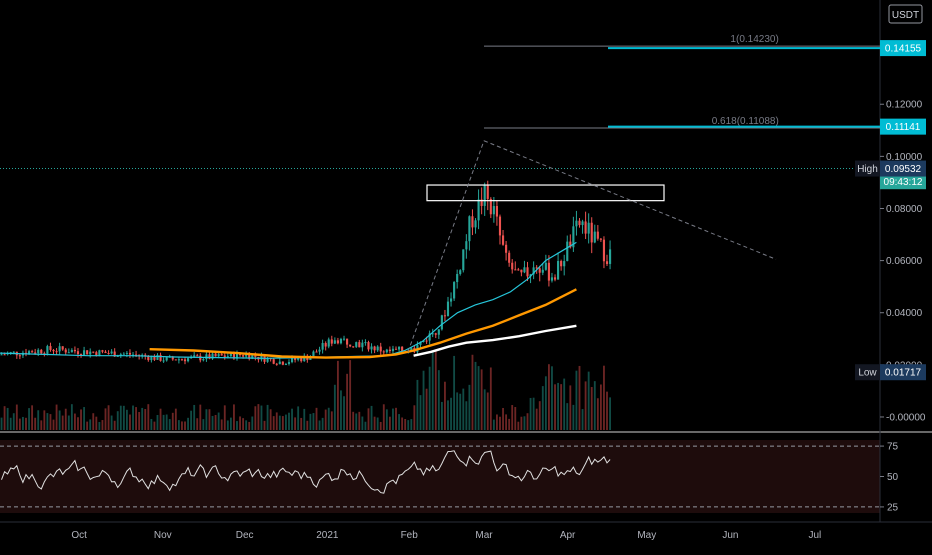 This screenshot has height=555, width=932. Describe the element at coordinates (904, 313) in the screenshot. I see `price-tick-label: 0.04000` at that location.